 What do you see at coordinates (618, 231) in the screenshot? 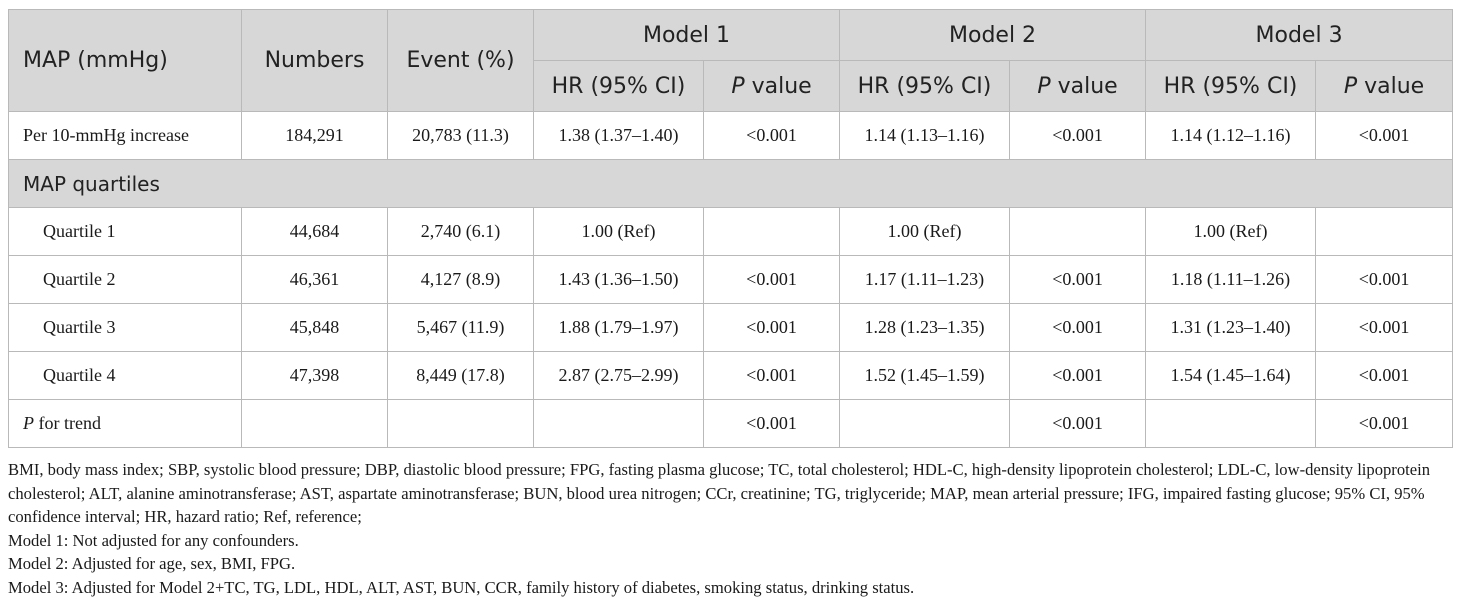
I see `cell-m1-hr: 1.00 (Ref)` at bounding box center [618, 231].